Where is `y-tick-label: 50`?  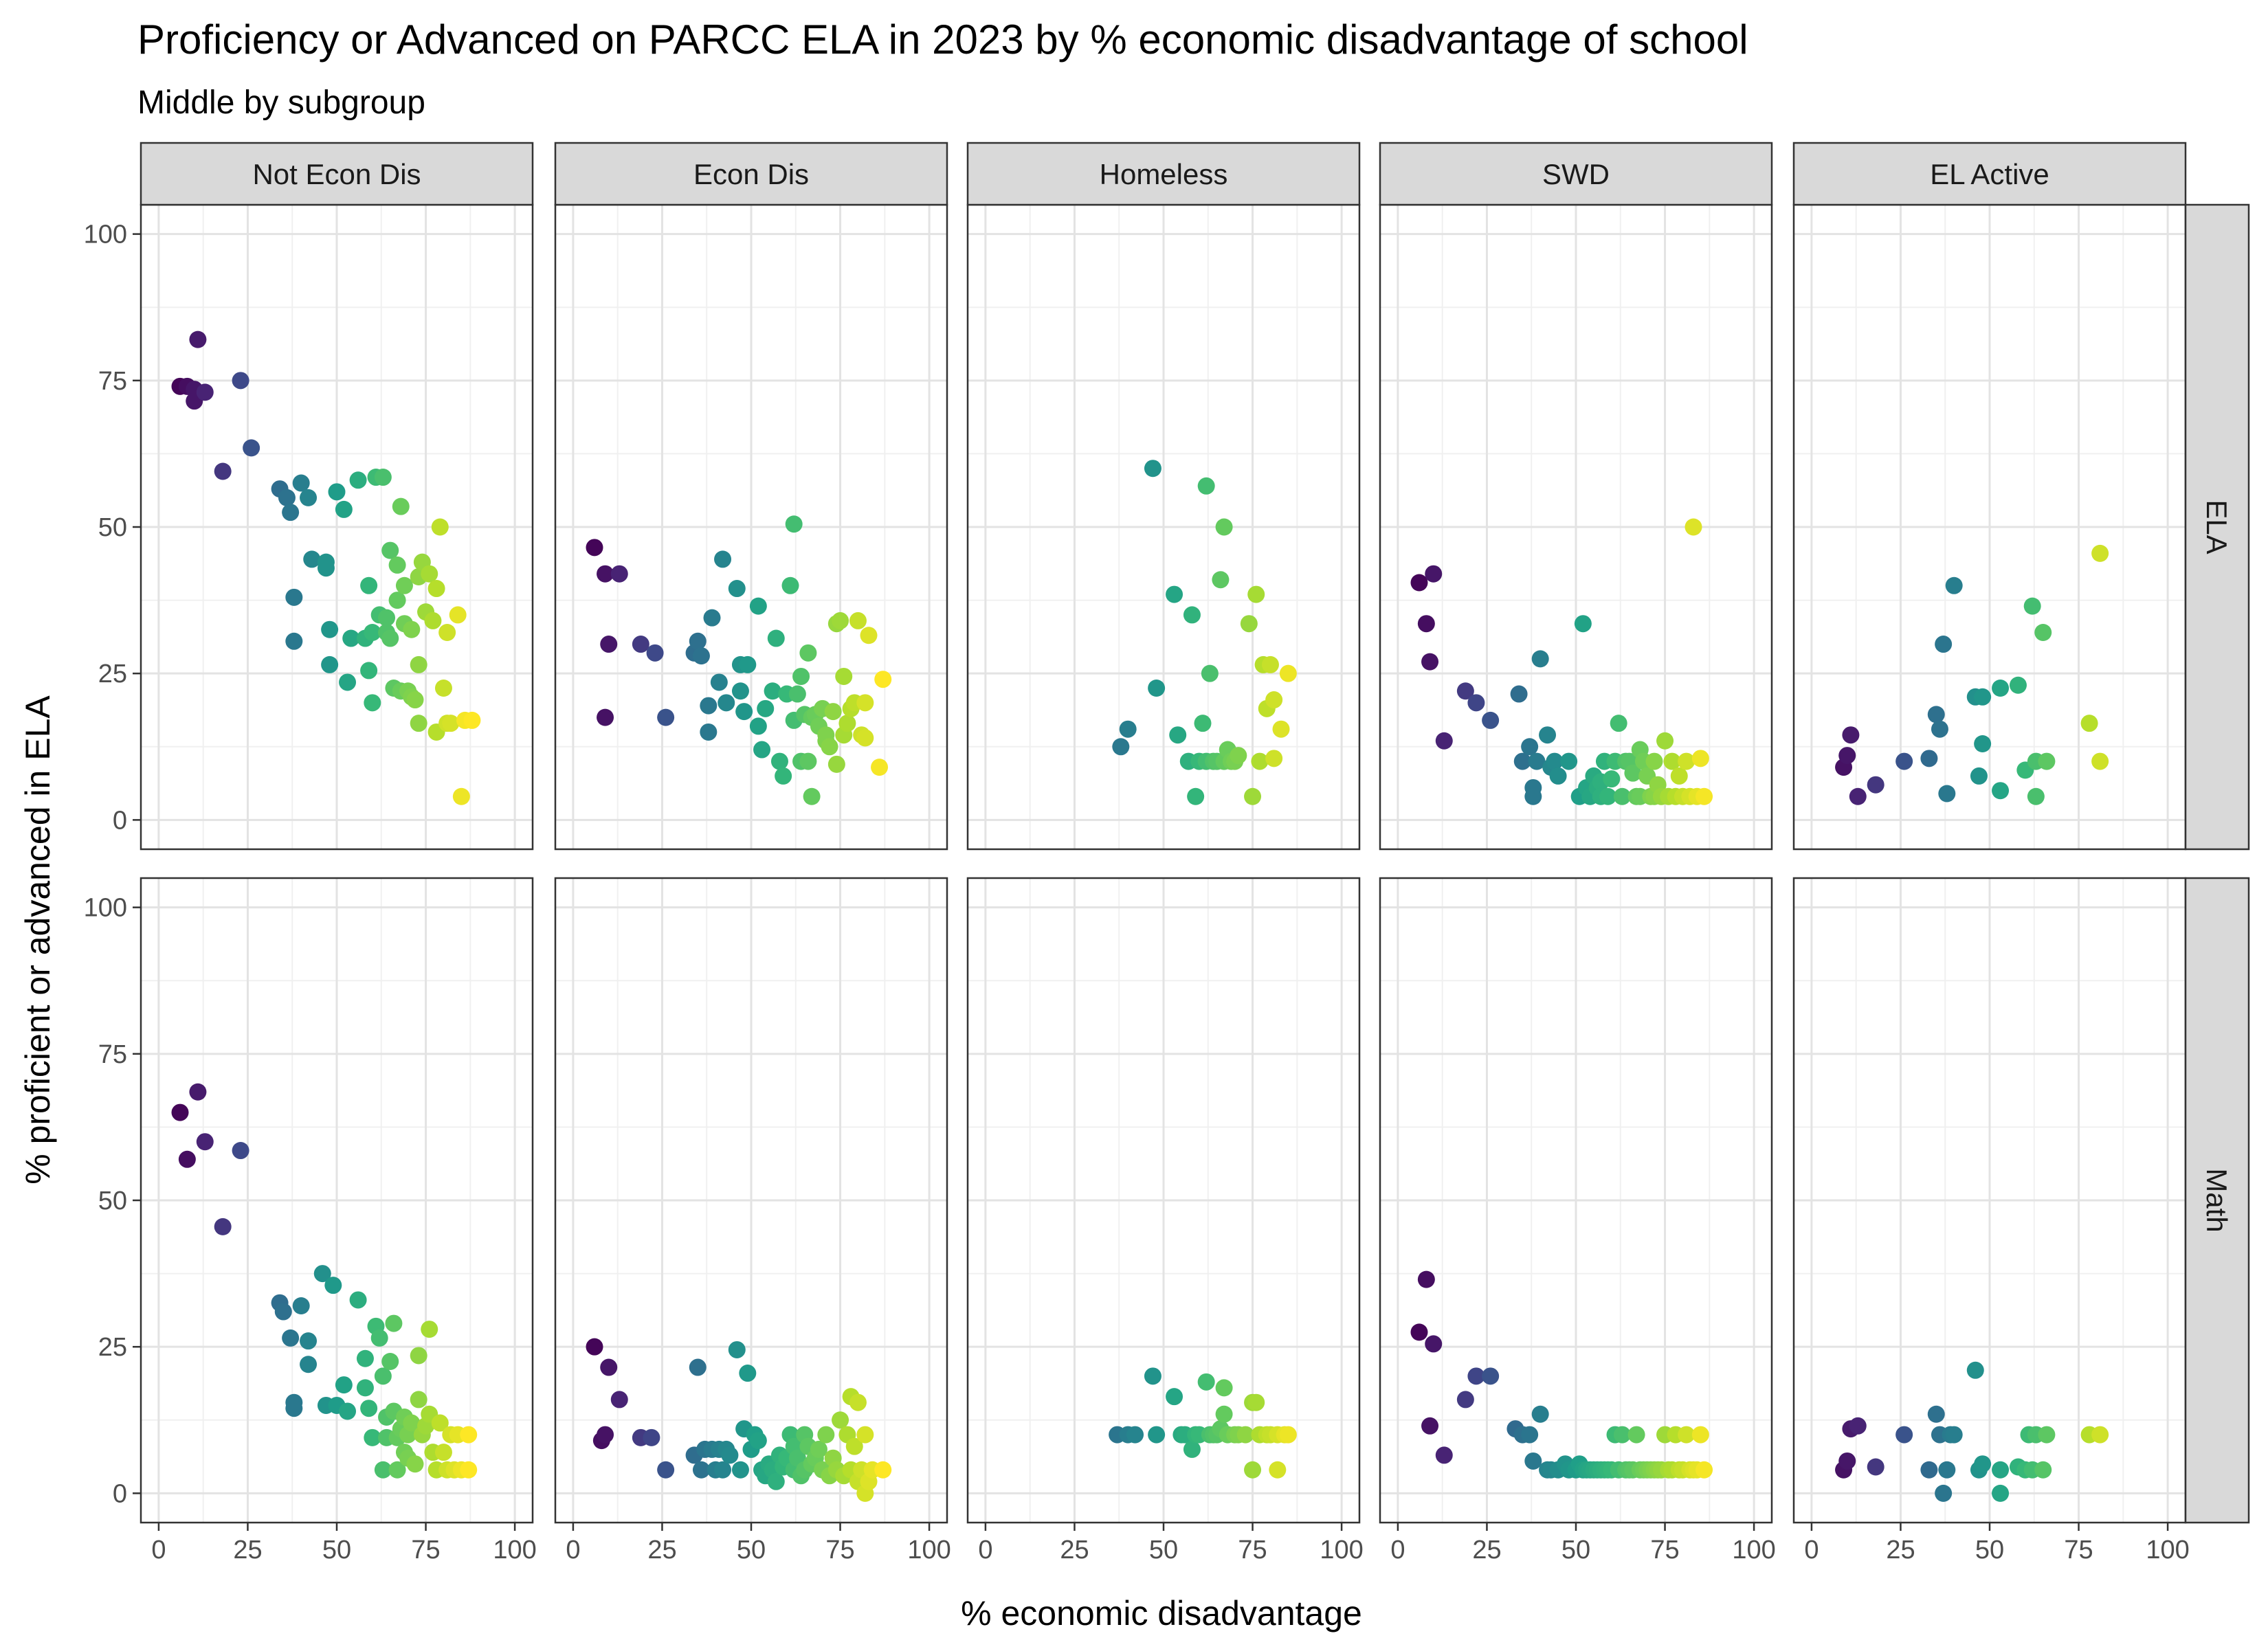 y-tick-label: 50 is located at coordinates (112, 527).